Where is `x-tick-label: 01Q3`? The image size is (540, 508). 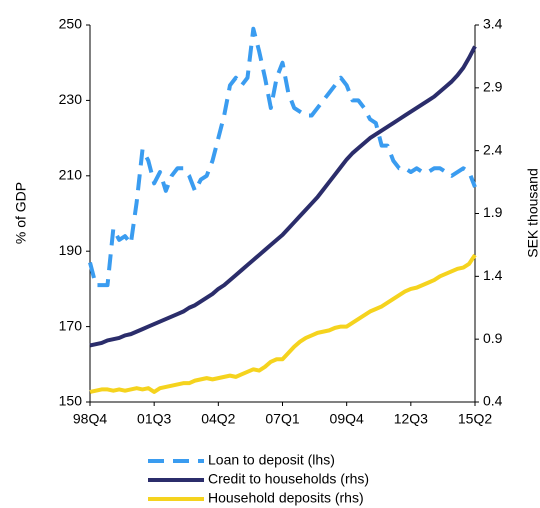 x-tick-label: 01Q3 is located at coordinates (154, 419).